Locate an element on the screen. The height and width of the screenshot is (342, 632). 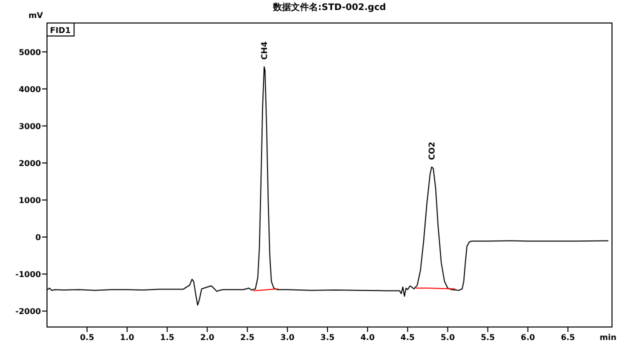
chart-title: 数据文件名:STD-002.gcd is located at coordinates (329, 7).